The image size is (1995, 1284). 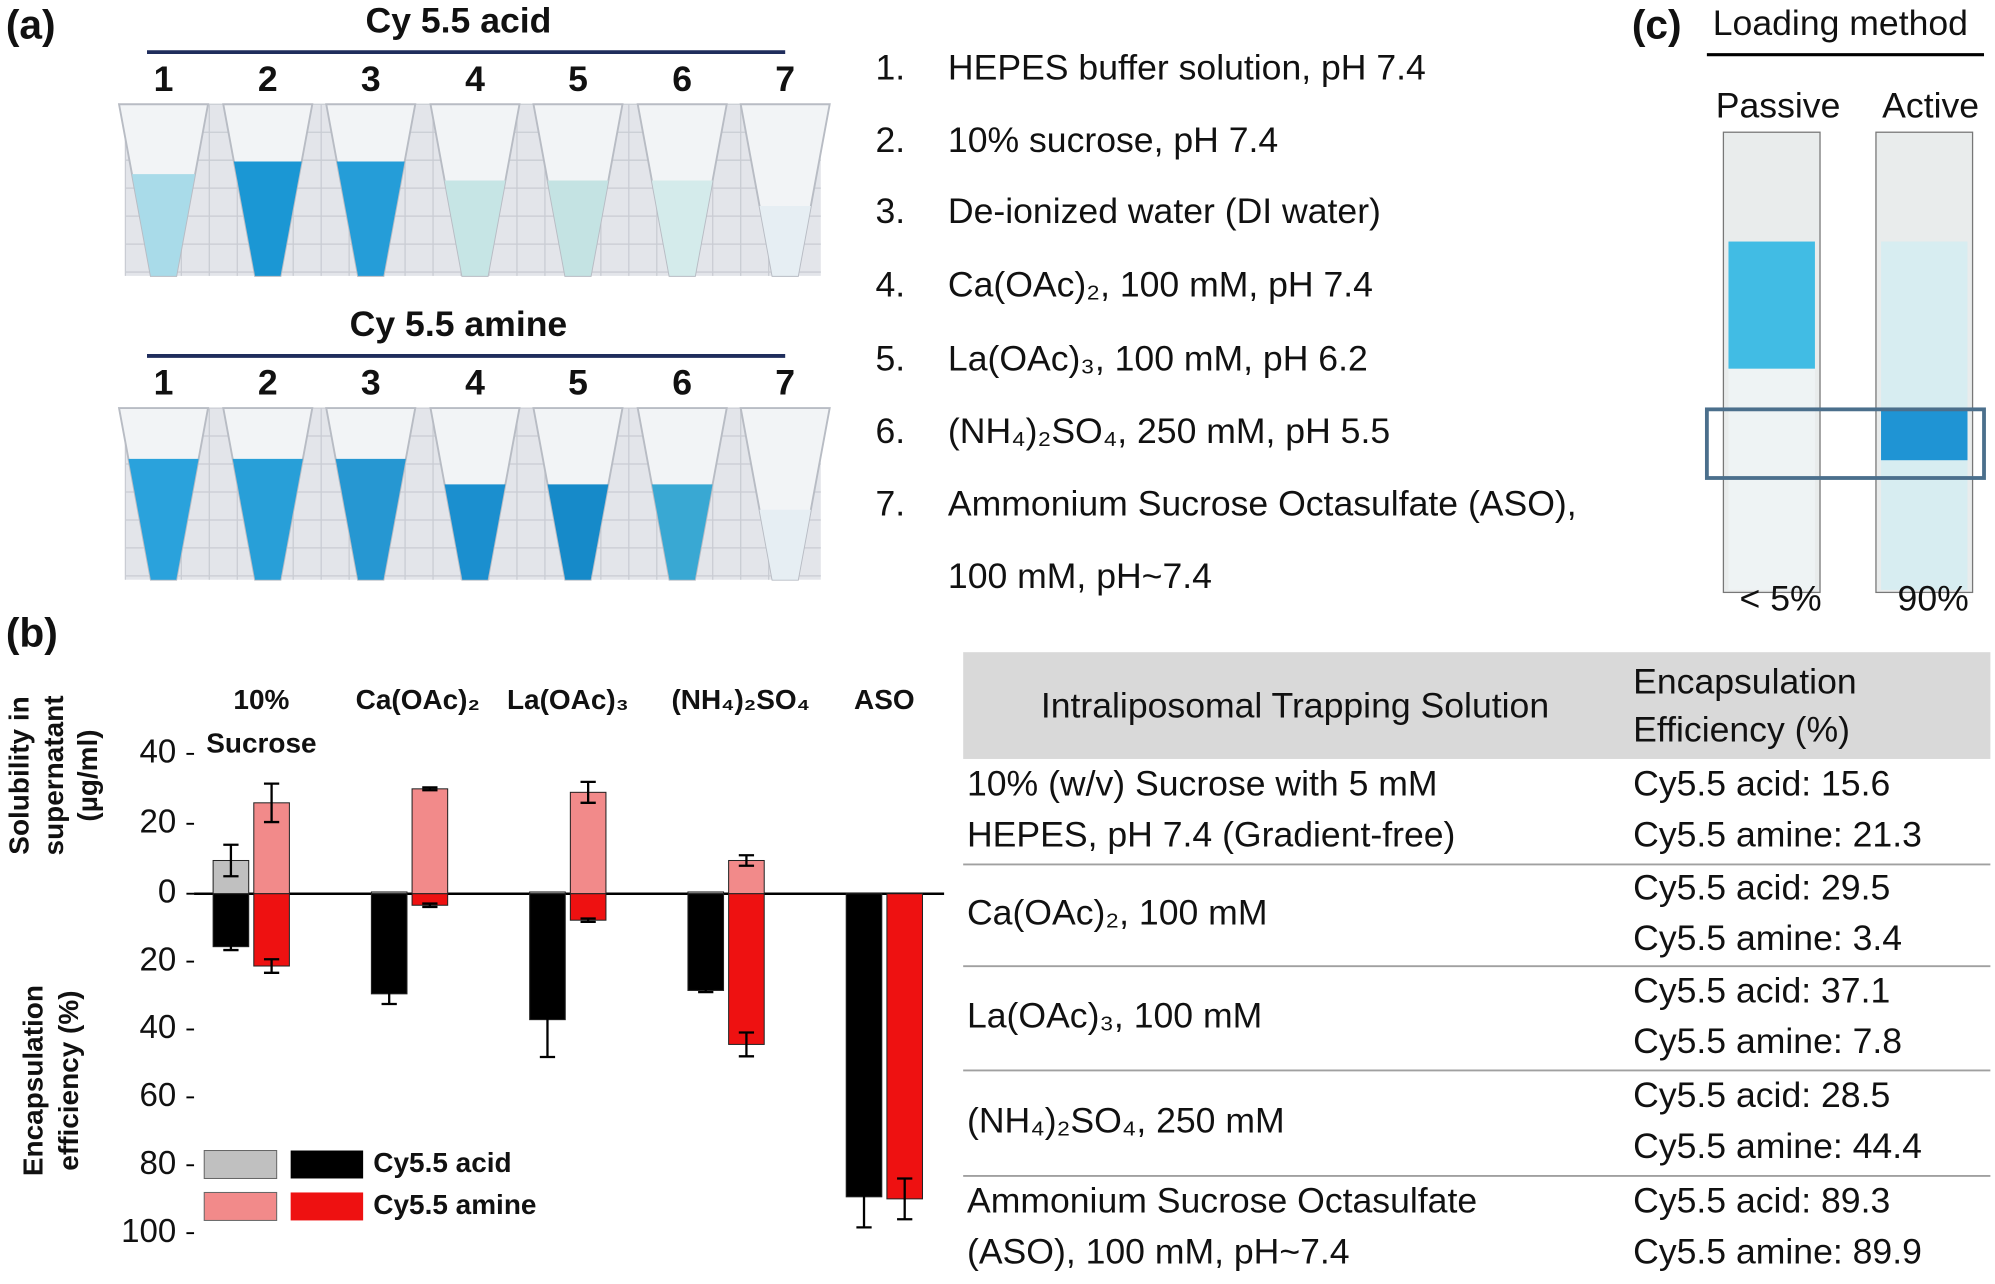 I want to click on list-number: 3., so click(x=890, y=211).